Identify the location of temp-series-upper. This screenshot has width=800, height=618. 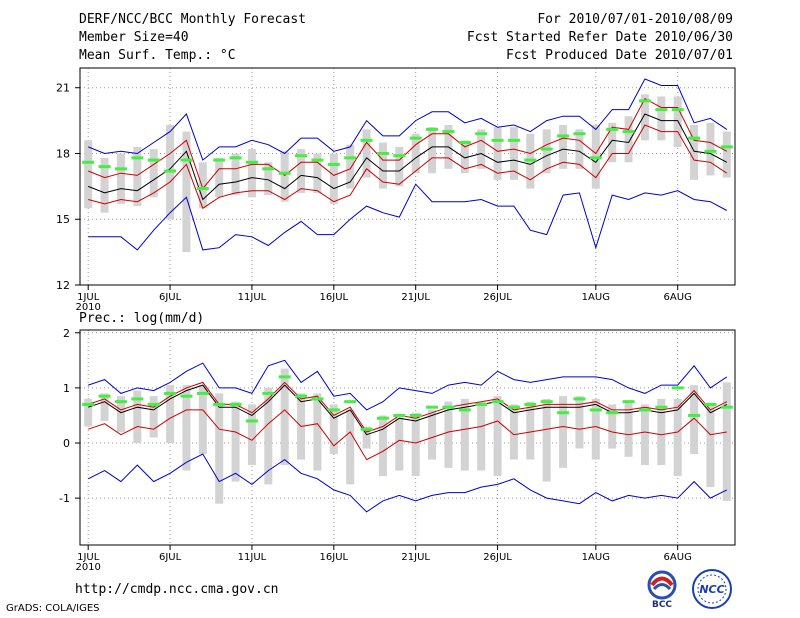
(408, 144).